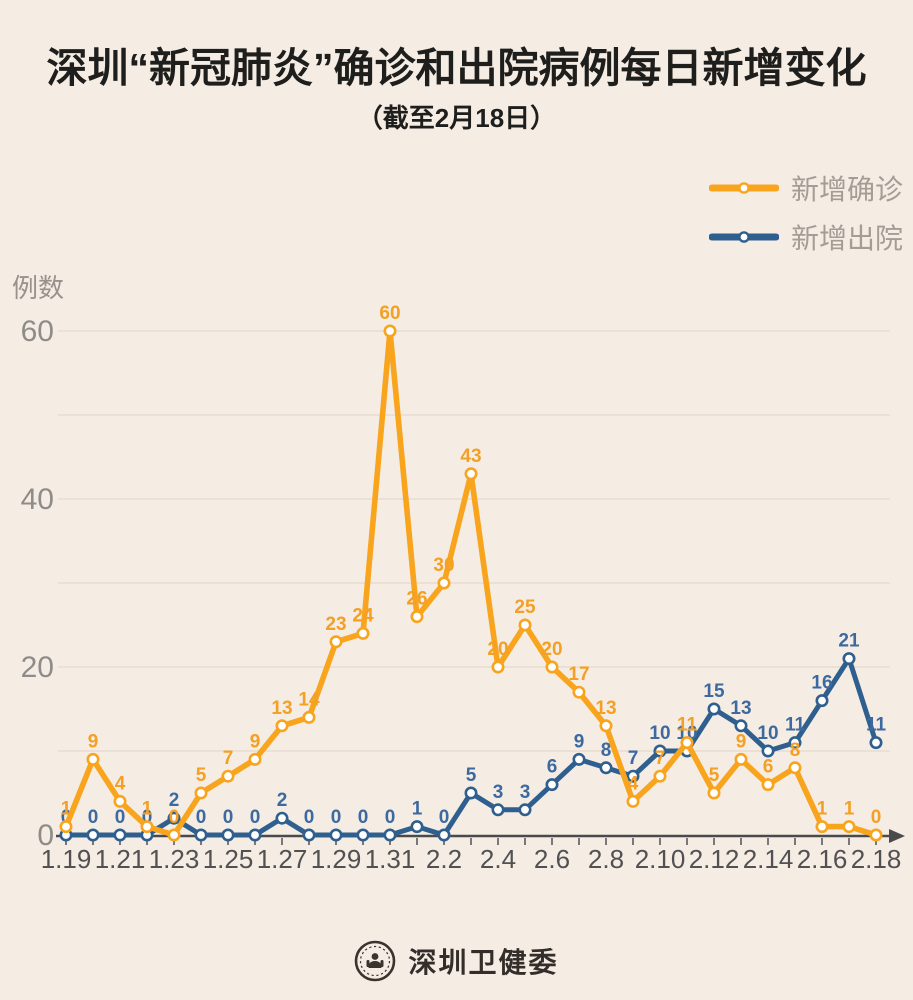 Image resolution: width=913 pixels, height=1000 pixels. I want to click on legend-line-discharged-icon, so click(743, 237).